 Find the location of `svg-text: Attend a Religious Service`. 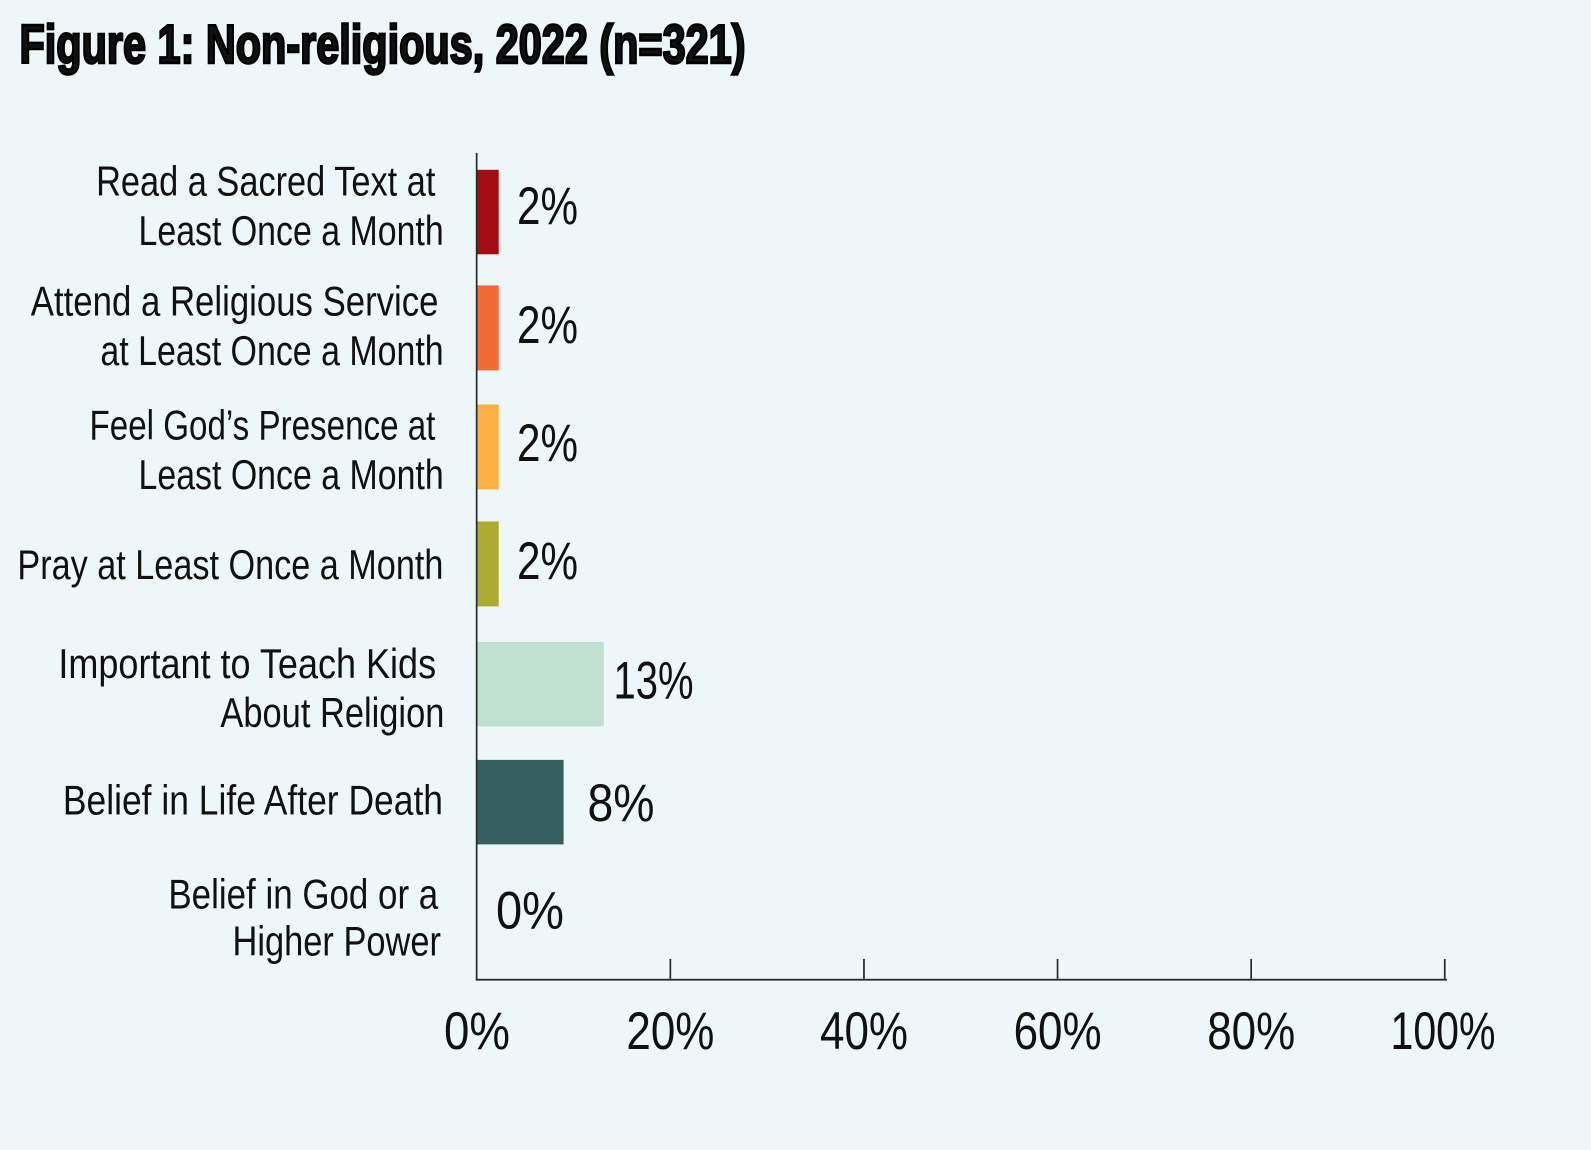

svg-text: Attend a Religious Service is located at coordinates (235, 301).